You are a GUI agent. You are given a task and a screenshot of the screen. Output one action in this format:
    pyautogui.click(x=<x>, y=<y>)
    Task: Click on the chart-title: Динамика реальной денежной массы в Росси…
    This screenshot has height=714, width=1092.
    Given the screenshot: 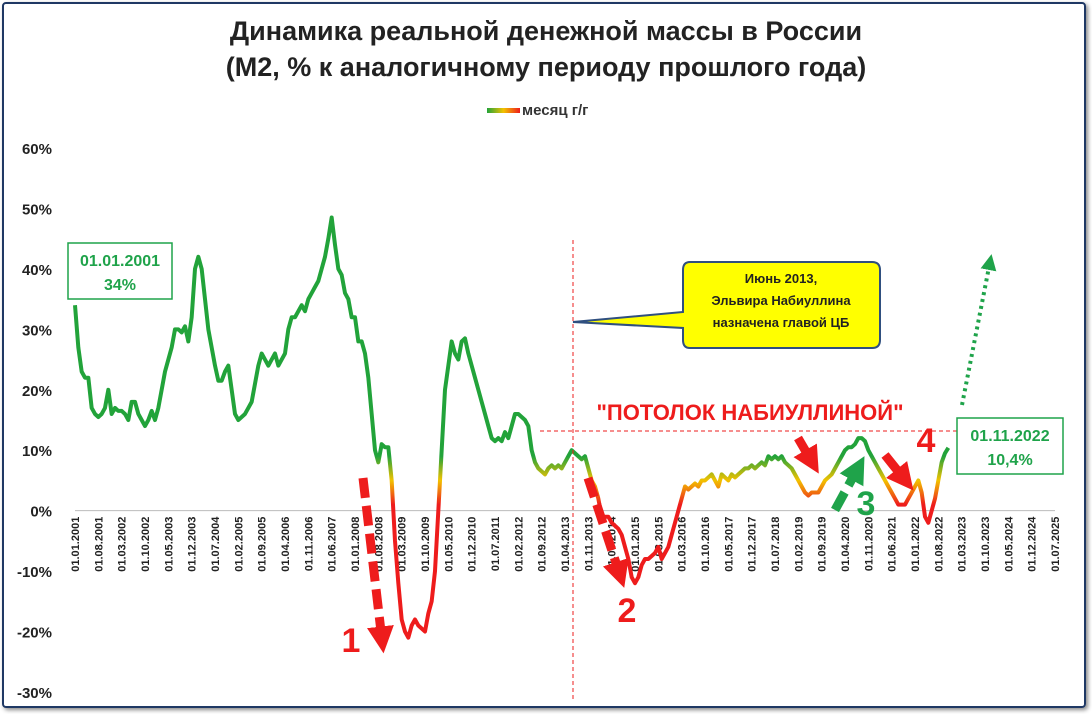 What is the action you would take?
    pyautogui.click(x=546, y=31)
    